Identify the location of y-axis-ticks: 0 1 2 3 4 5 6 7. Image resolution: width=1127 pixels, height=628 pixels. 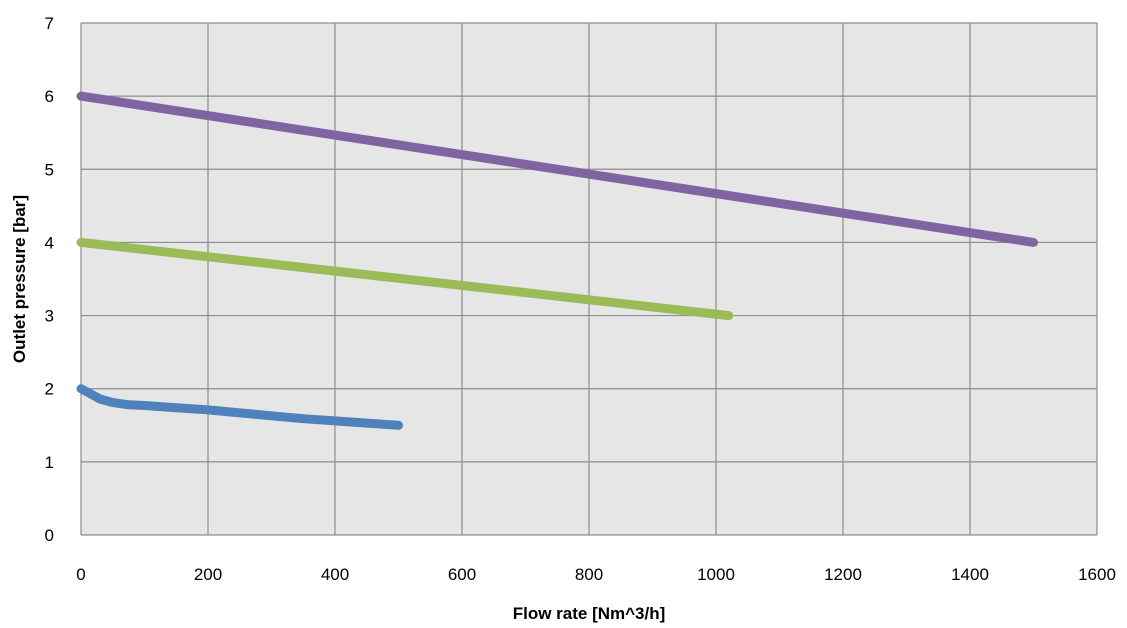
(49, 279).